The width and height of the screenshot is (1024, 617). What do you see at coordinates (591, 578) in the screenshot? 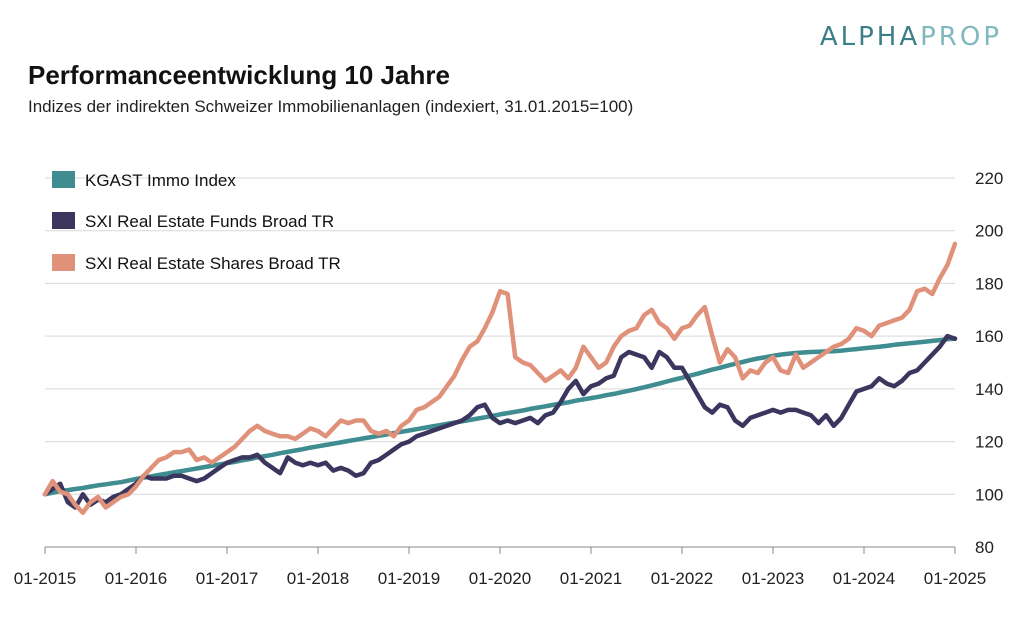
I see `x-tick-label: 01-2021` at bounding box center [591, 578].